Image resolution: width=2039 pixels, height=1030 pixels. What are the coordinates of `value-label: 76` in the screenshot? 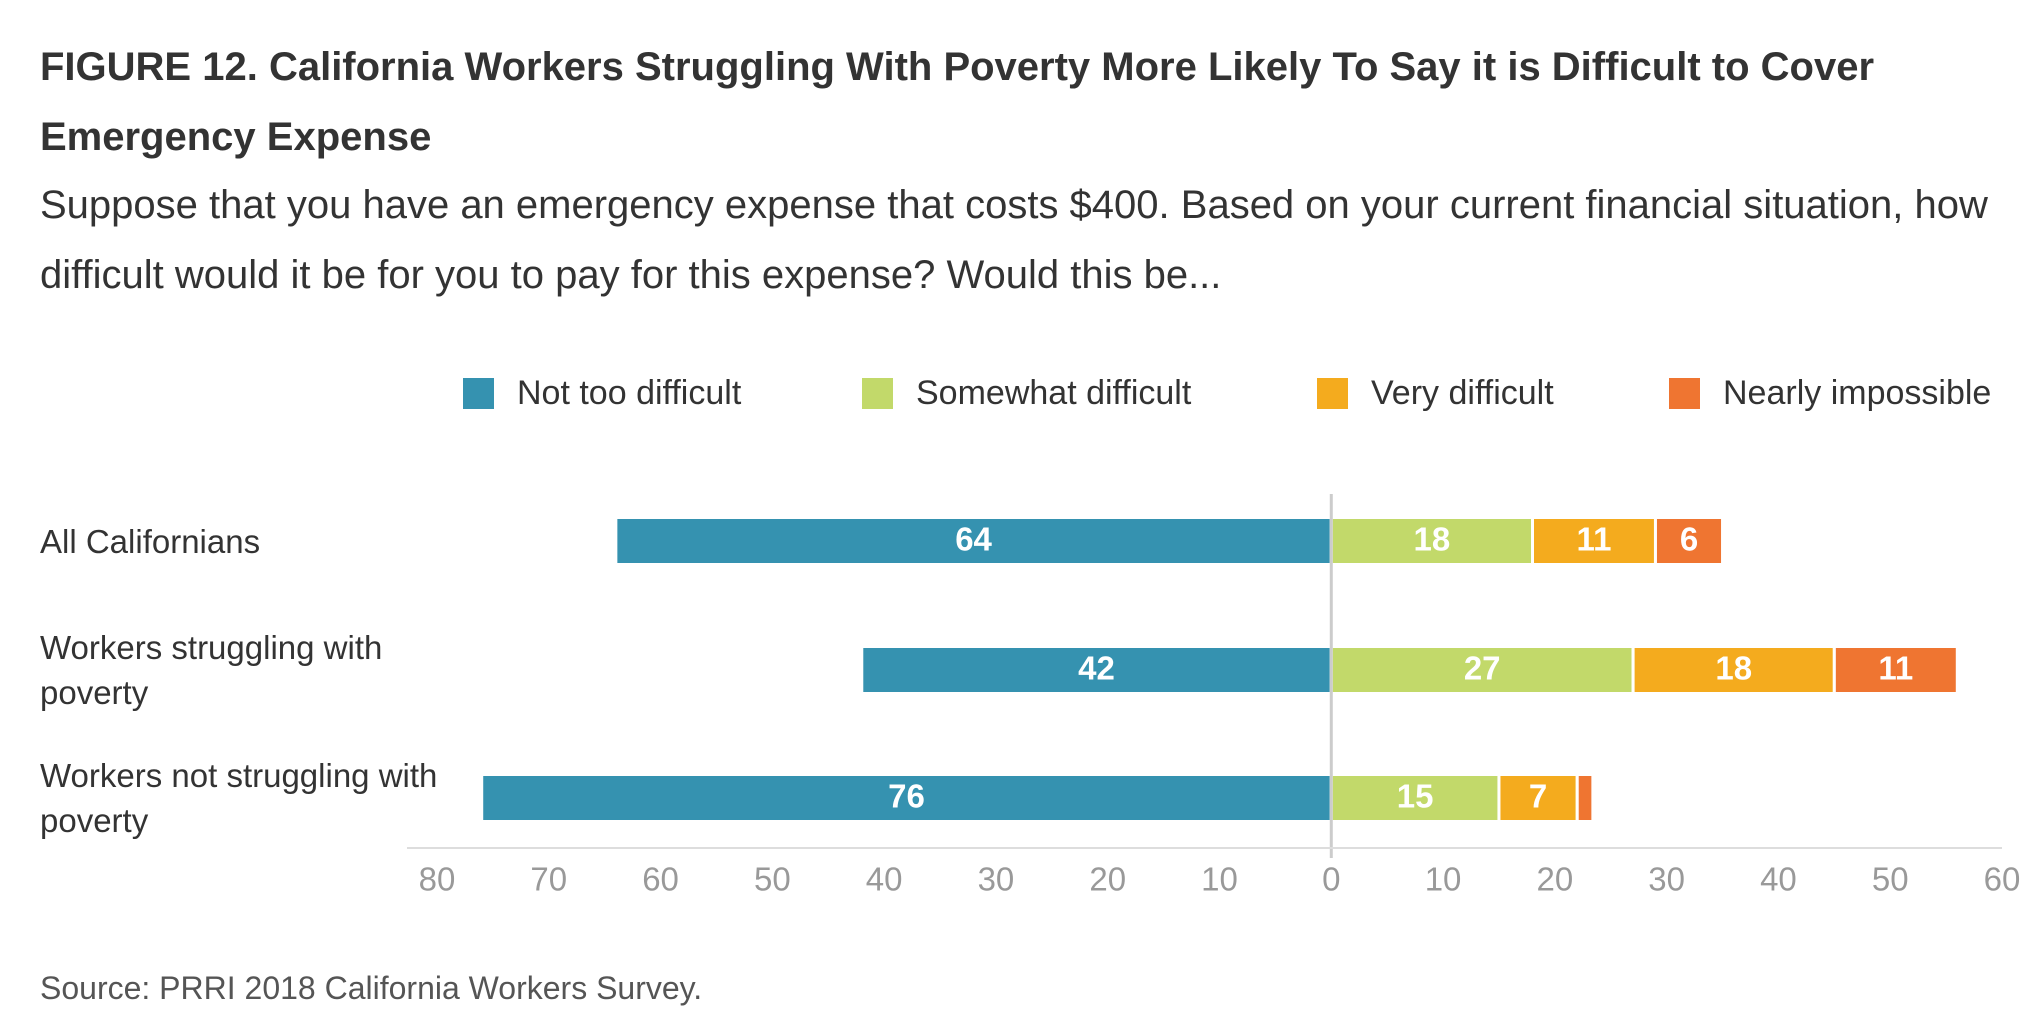 It's located at (906, 796).